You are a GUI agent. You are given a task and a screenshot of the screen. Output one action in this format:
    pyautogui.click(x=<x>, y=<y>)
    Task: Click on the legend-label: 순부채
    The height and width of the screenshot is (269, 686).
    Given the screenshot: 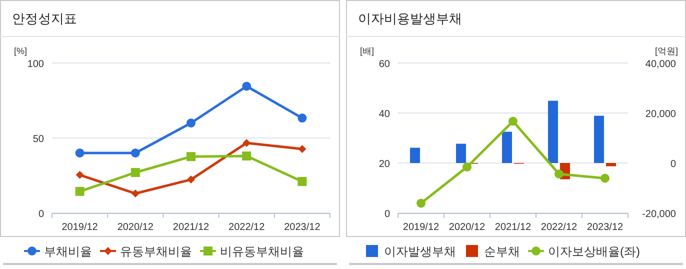 What is the action you would take?
    pyautogui.click(x=502, y=251)
    